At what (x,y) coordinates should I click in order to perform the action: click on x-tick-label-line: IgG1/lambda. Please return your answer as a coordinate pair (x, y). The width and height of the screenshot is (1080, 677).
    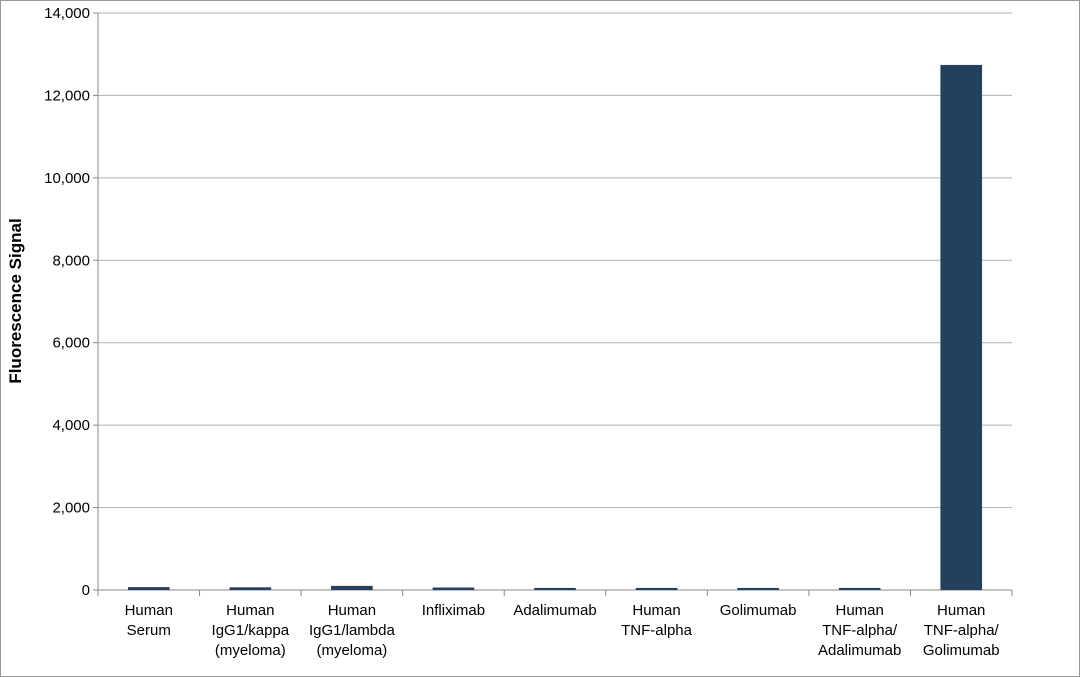
    Looking at the image, I should click on (352, 630).